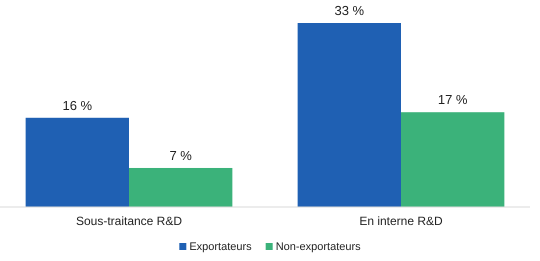 The image size is (540, 261). I want to click on data-label: 33 %, so click(349, 10).